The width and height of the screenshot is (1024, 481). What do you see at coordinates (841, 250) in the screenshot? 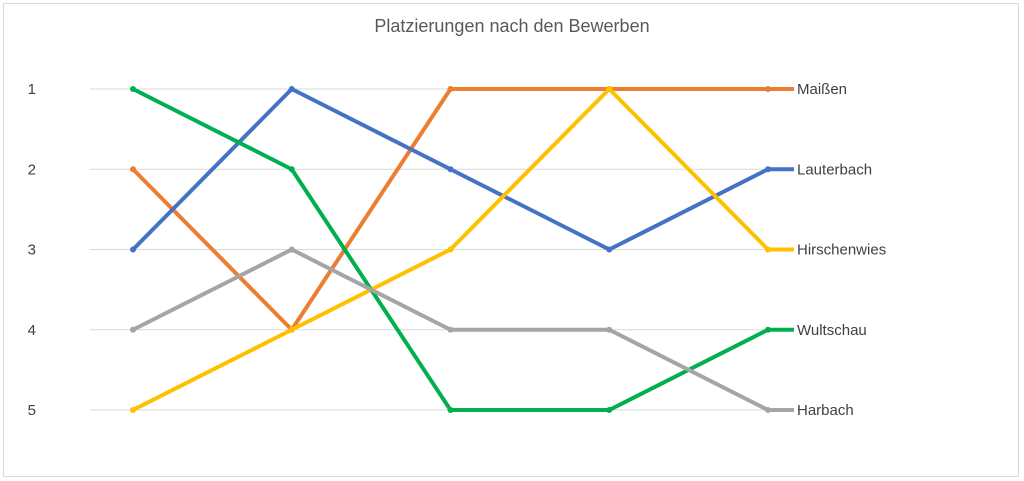
I see `series-label: Hirschenwies` at bounding box center [841, 250].